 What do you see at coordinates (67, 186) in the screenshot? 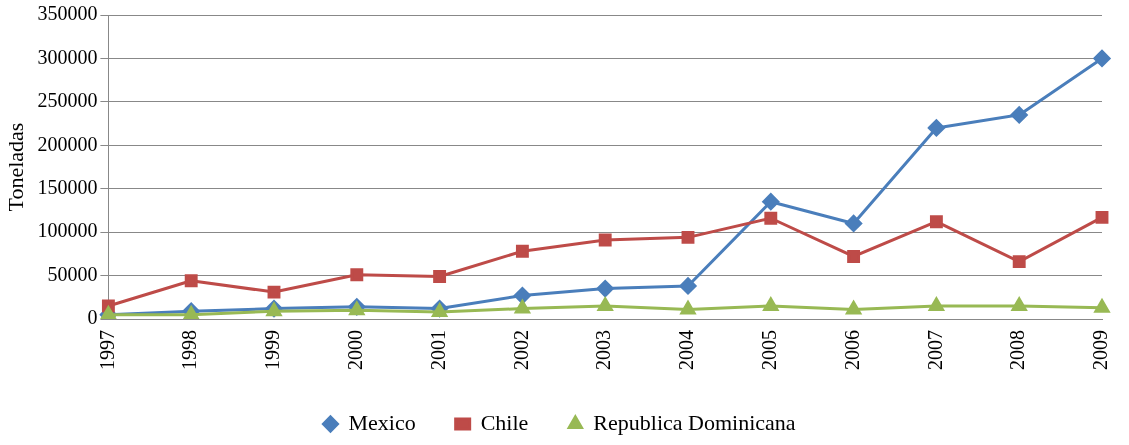
I see `y-tick-label: 150000` at bounding box center [67, 186].